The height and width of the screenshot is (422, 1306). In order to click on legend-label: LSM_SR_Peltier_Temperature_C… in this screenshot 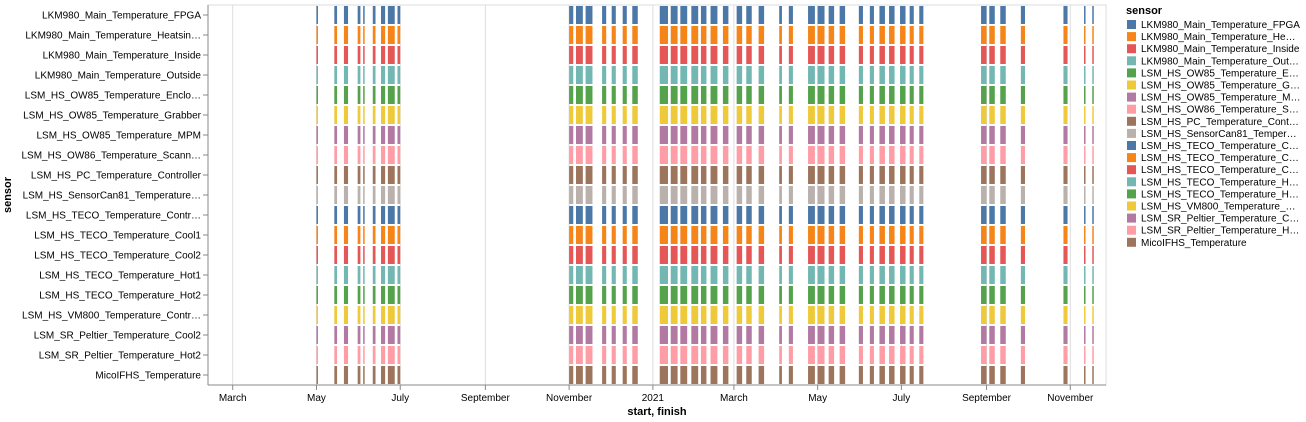, I will do `click(1220, 219)`.